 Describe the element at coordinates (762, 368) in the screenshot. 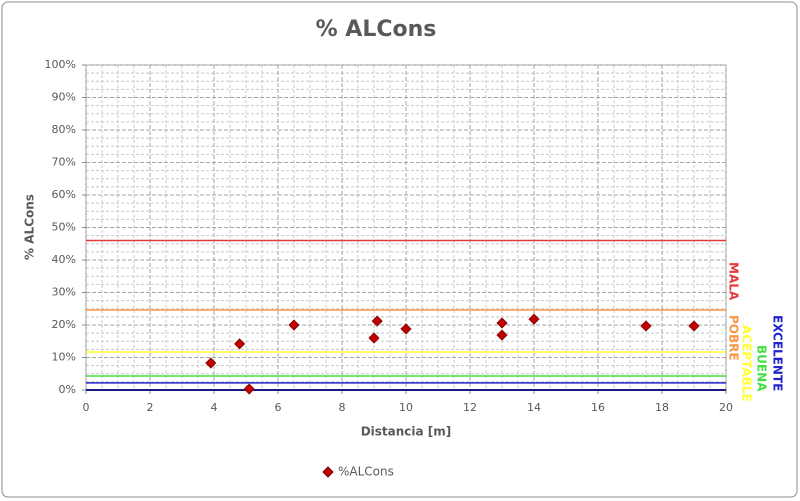

I see `reference-label: BUENA` at that location.